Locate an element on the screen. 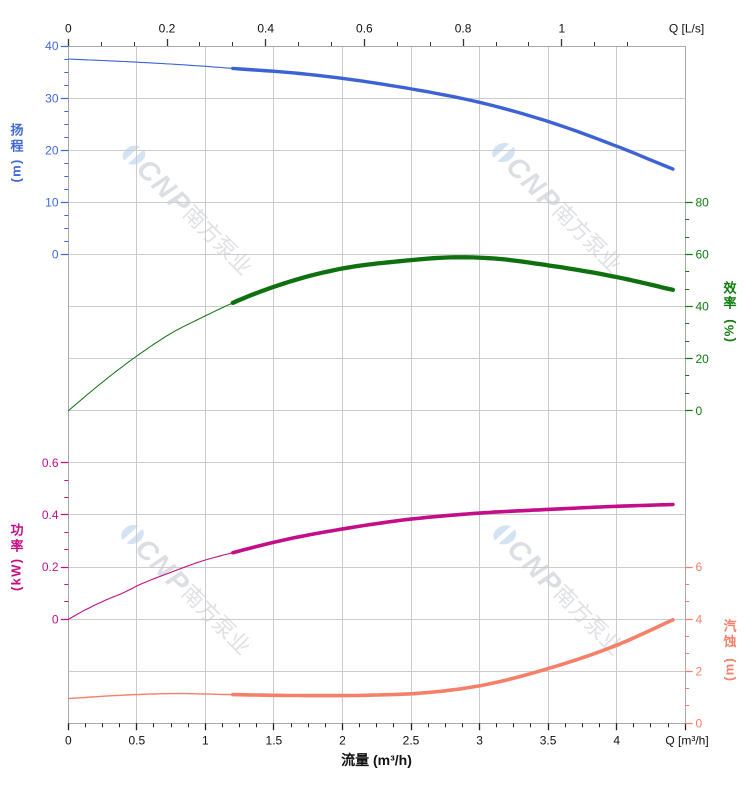 Image resolution: width=752 pixels, height=802 pixels. svg-text: 扬 is located at coordinates (16, 130).